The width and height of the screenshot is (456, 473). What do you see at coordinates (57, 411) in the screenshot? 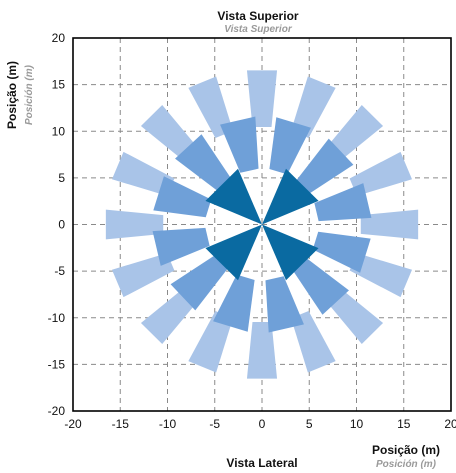
I see `y-tick-label: -20` at bounding box center [57, 411].